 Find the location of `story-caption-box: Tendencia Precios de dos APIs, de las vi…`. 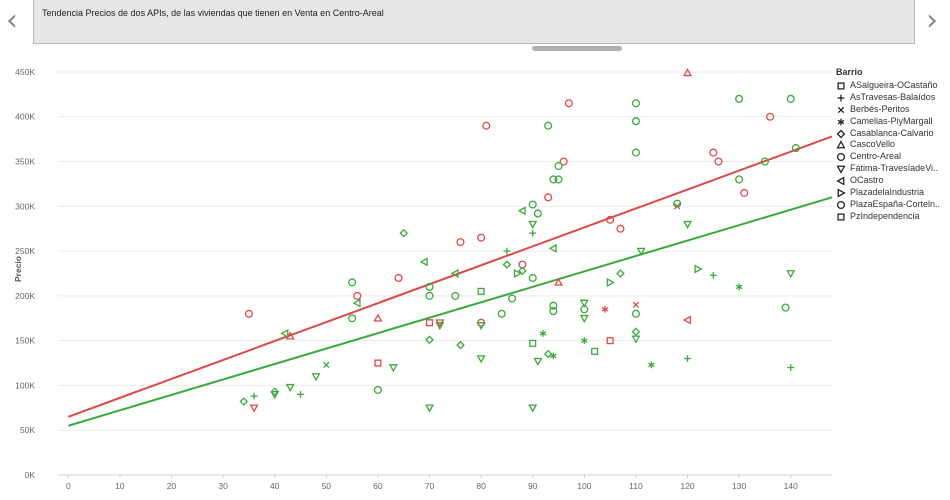

story-caption-box: Tendencia Precios de dos APIs, de las vi… is located at coordinates (474, 22).